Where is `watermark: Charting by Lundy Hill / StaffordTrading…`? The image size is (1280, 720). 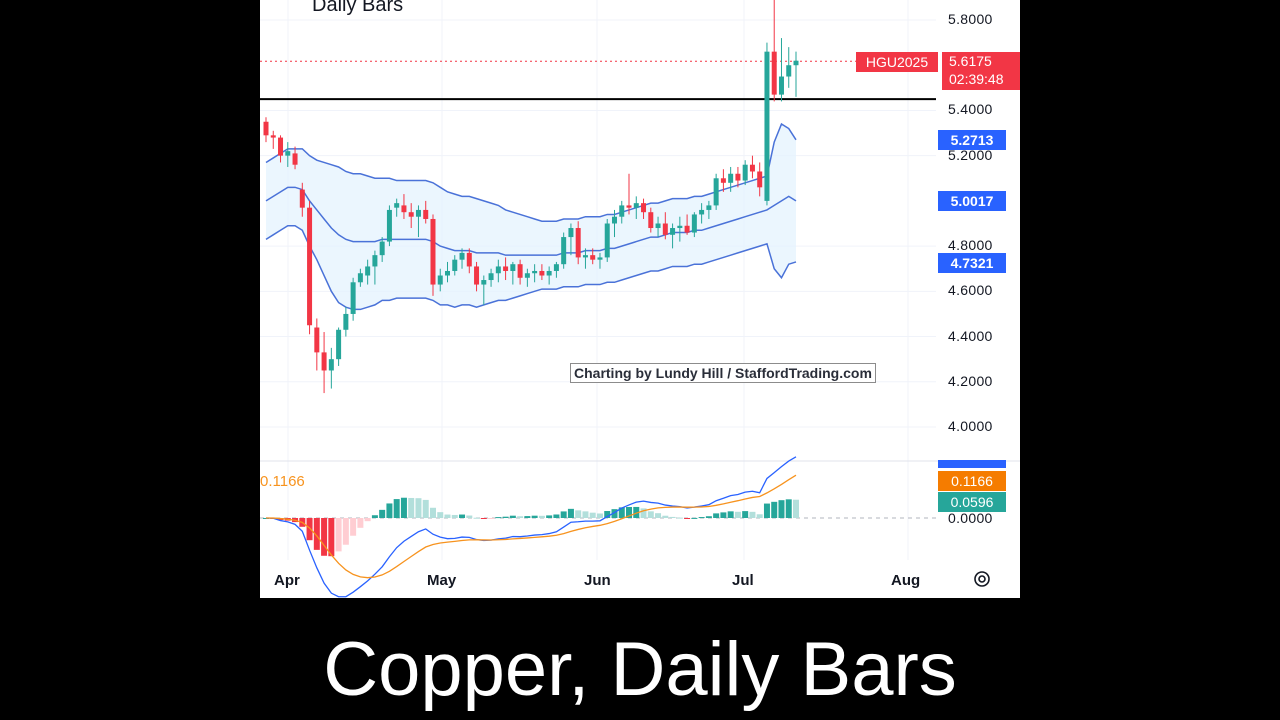 watermark: Charting by Lundy Hill / StaffordTrading… is located at coordinates (723, 373).